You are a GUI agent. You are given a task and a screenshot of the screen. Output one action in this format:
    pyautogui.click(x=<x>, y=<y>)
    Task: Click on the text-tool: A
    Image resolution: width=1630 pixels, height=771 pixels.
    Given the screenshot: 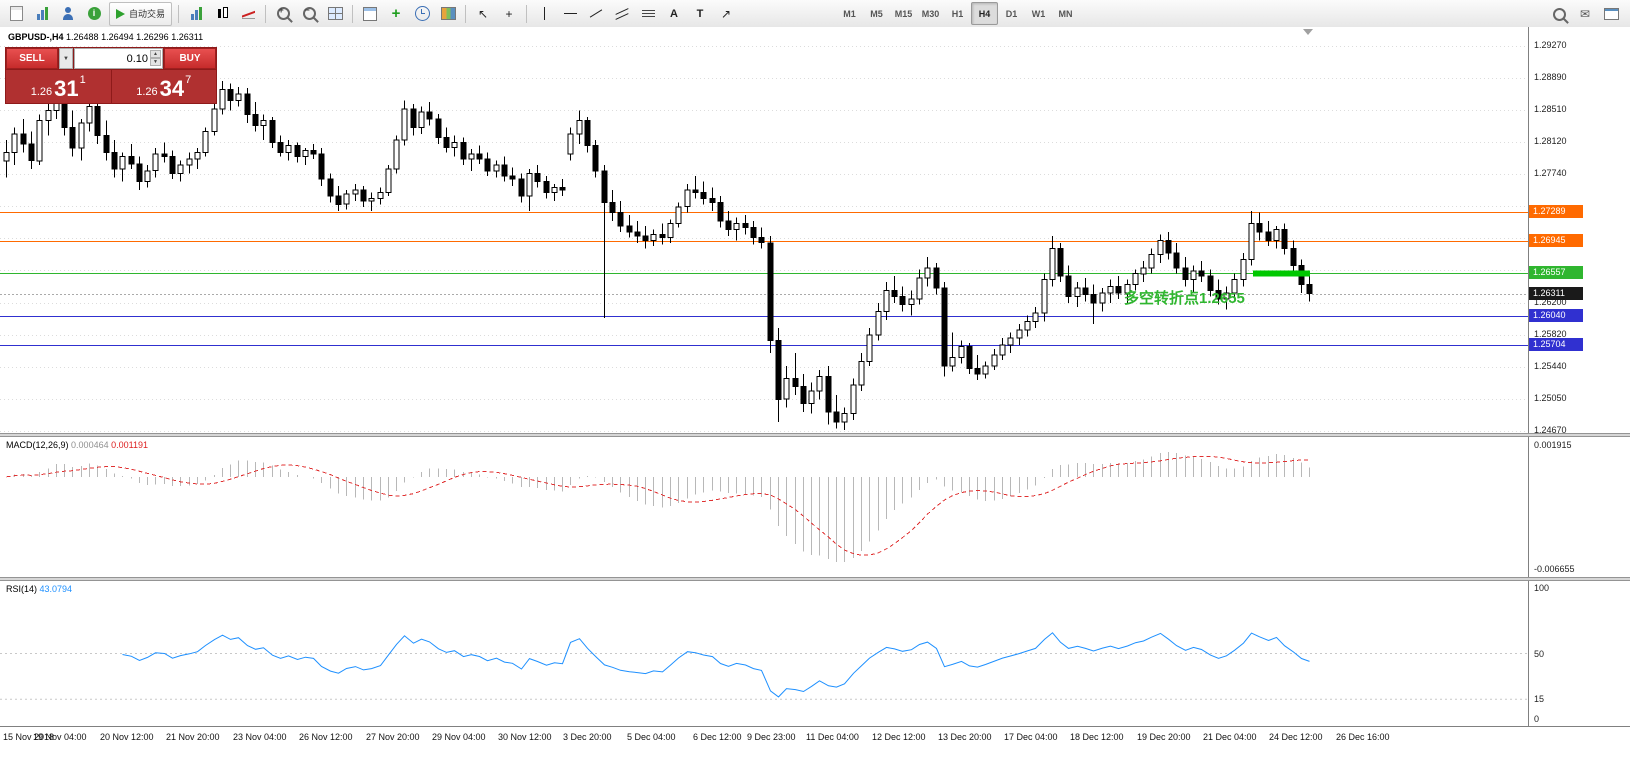 What is the action you would take?
    pyautogui.click(x=674, y=14)
    